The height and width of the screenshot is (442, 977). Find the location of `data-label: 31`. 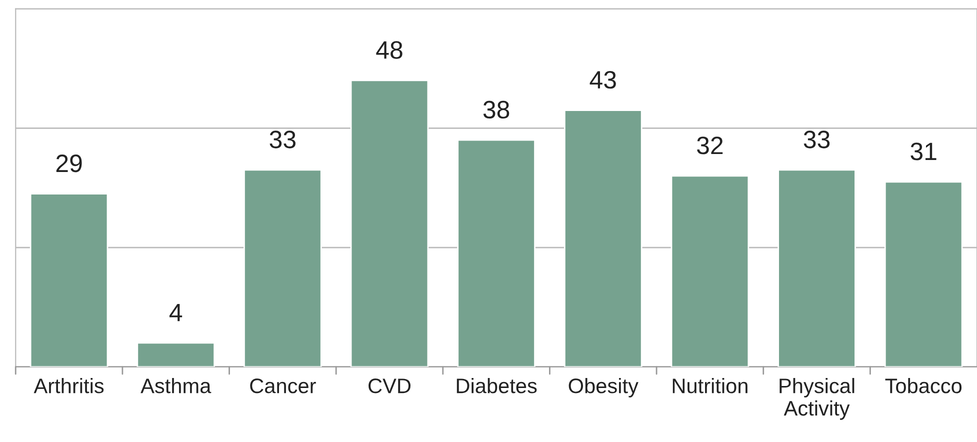

data-label: 31 is located at coordinates (923, 151).